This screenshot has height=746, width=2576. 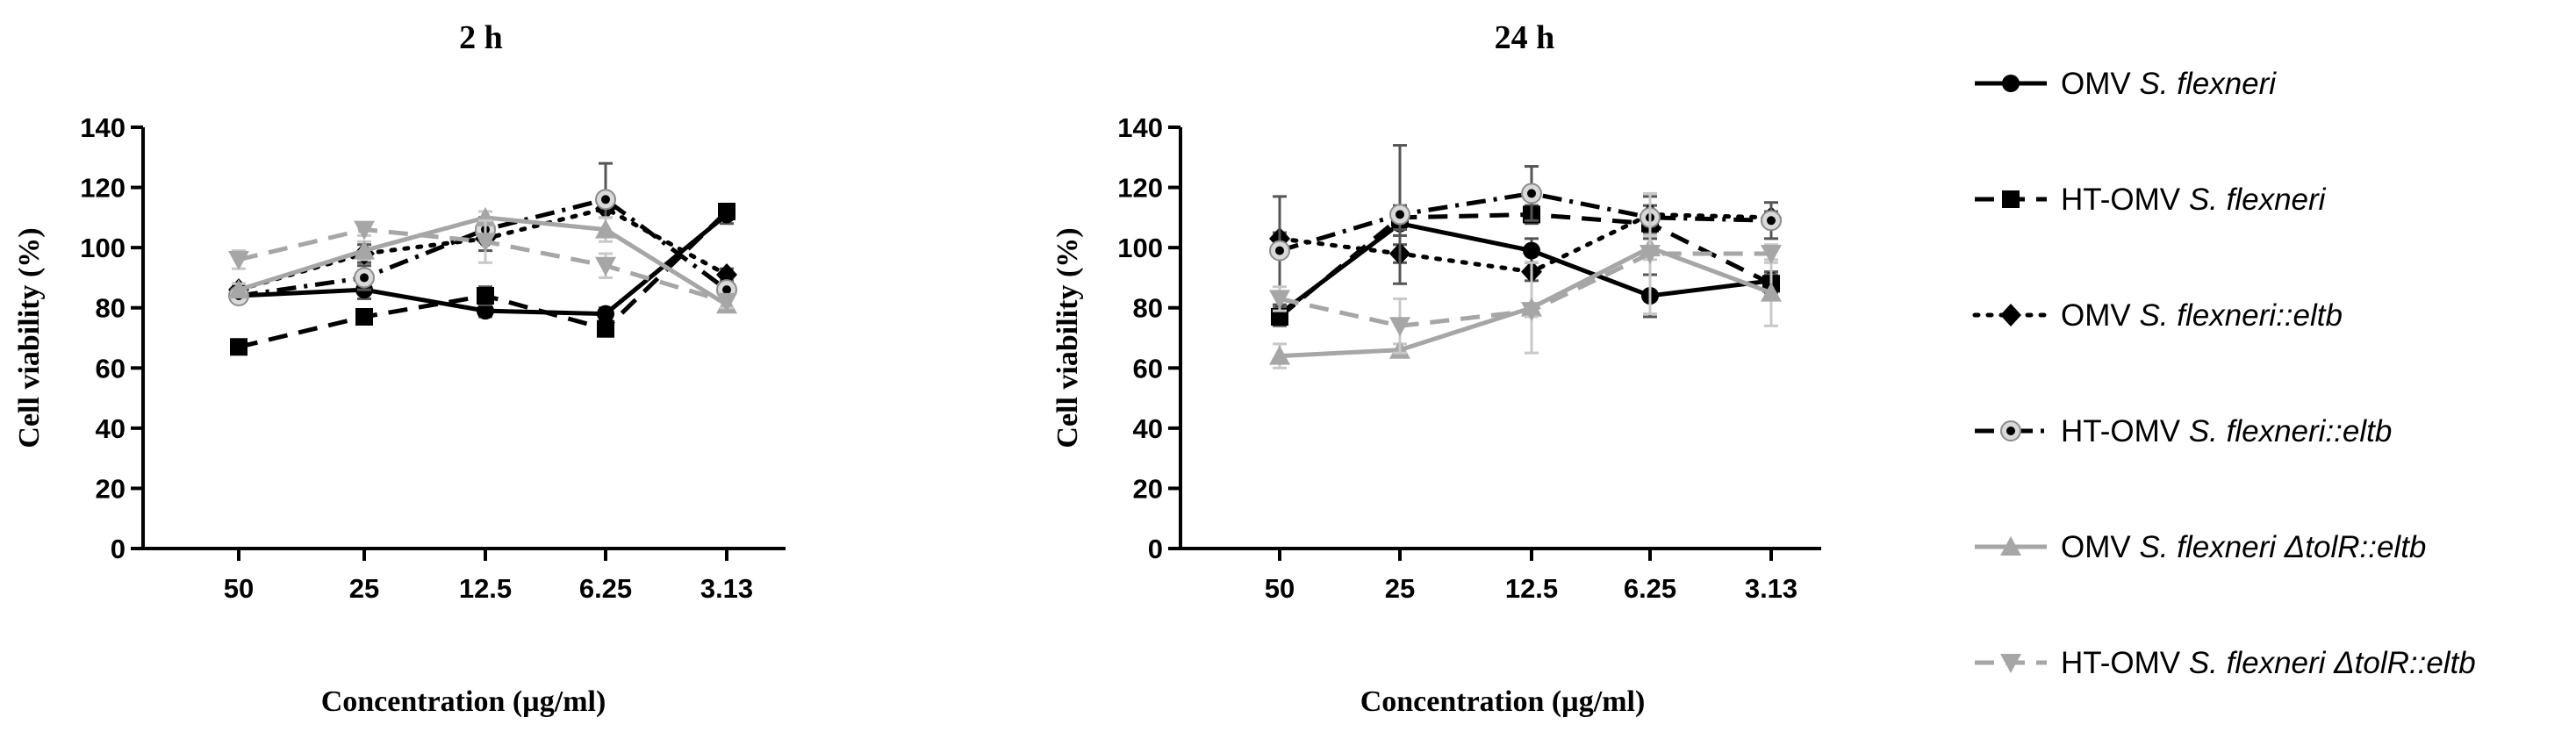 What do you see at coordinates (111, 369) in the screenshot?
I see `y-tick-label: 60` at bounding box center [111, 369].